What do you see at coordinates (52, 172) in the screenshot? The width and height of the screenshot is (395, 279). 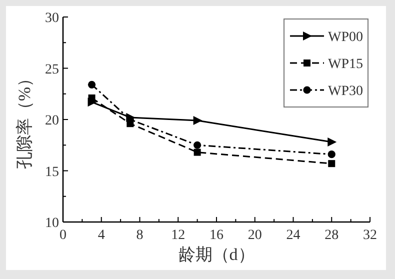 I see `y-tick-label: 15` at bounding box center [52, 172].